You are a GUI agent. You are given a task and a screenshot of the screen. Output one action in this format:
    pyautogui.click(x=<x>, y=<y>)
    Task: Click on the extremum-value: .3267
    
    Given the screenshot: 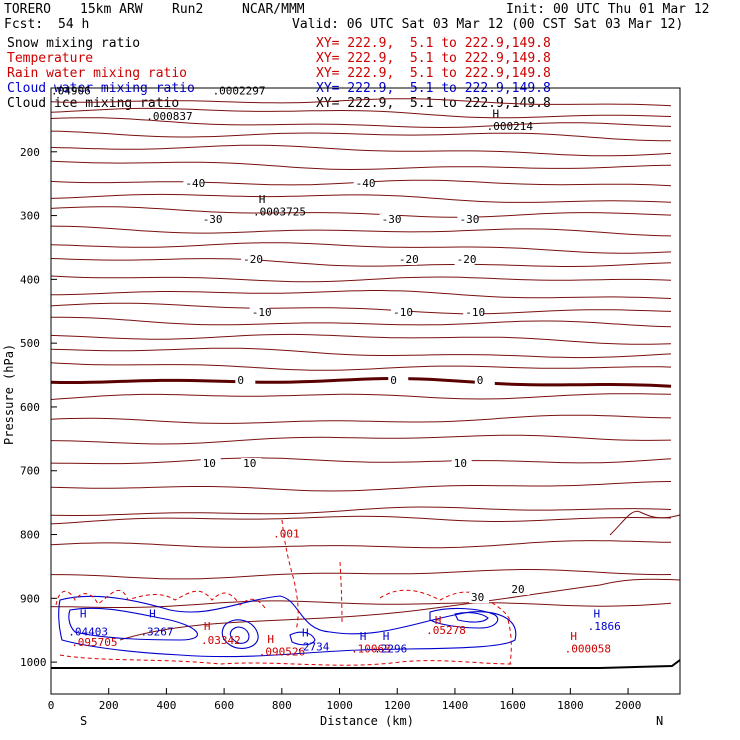 What is the action you would take?
    pyautogui.click(x=156, y=631)
    